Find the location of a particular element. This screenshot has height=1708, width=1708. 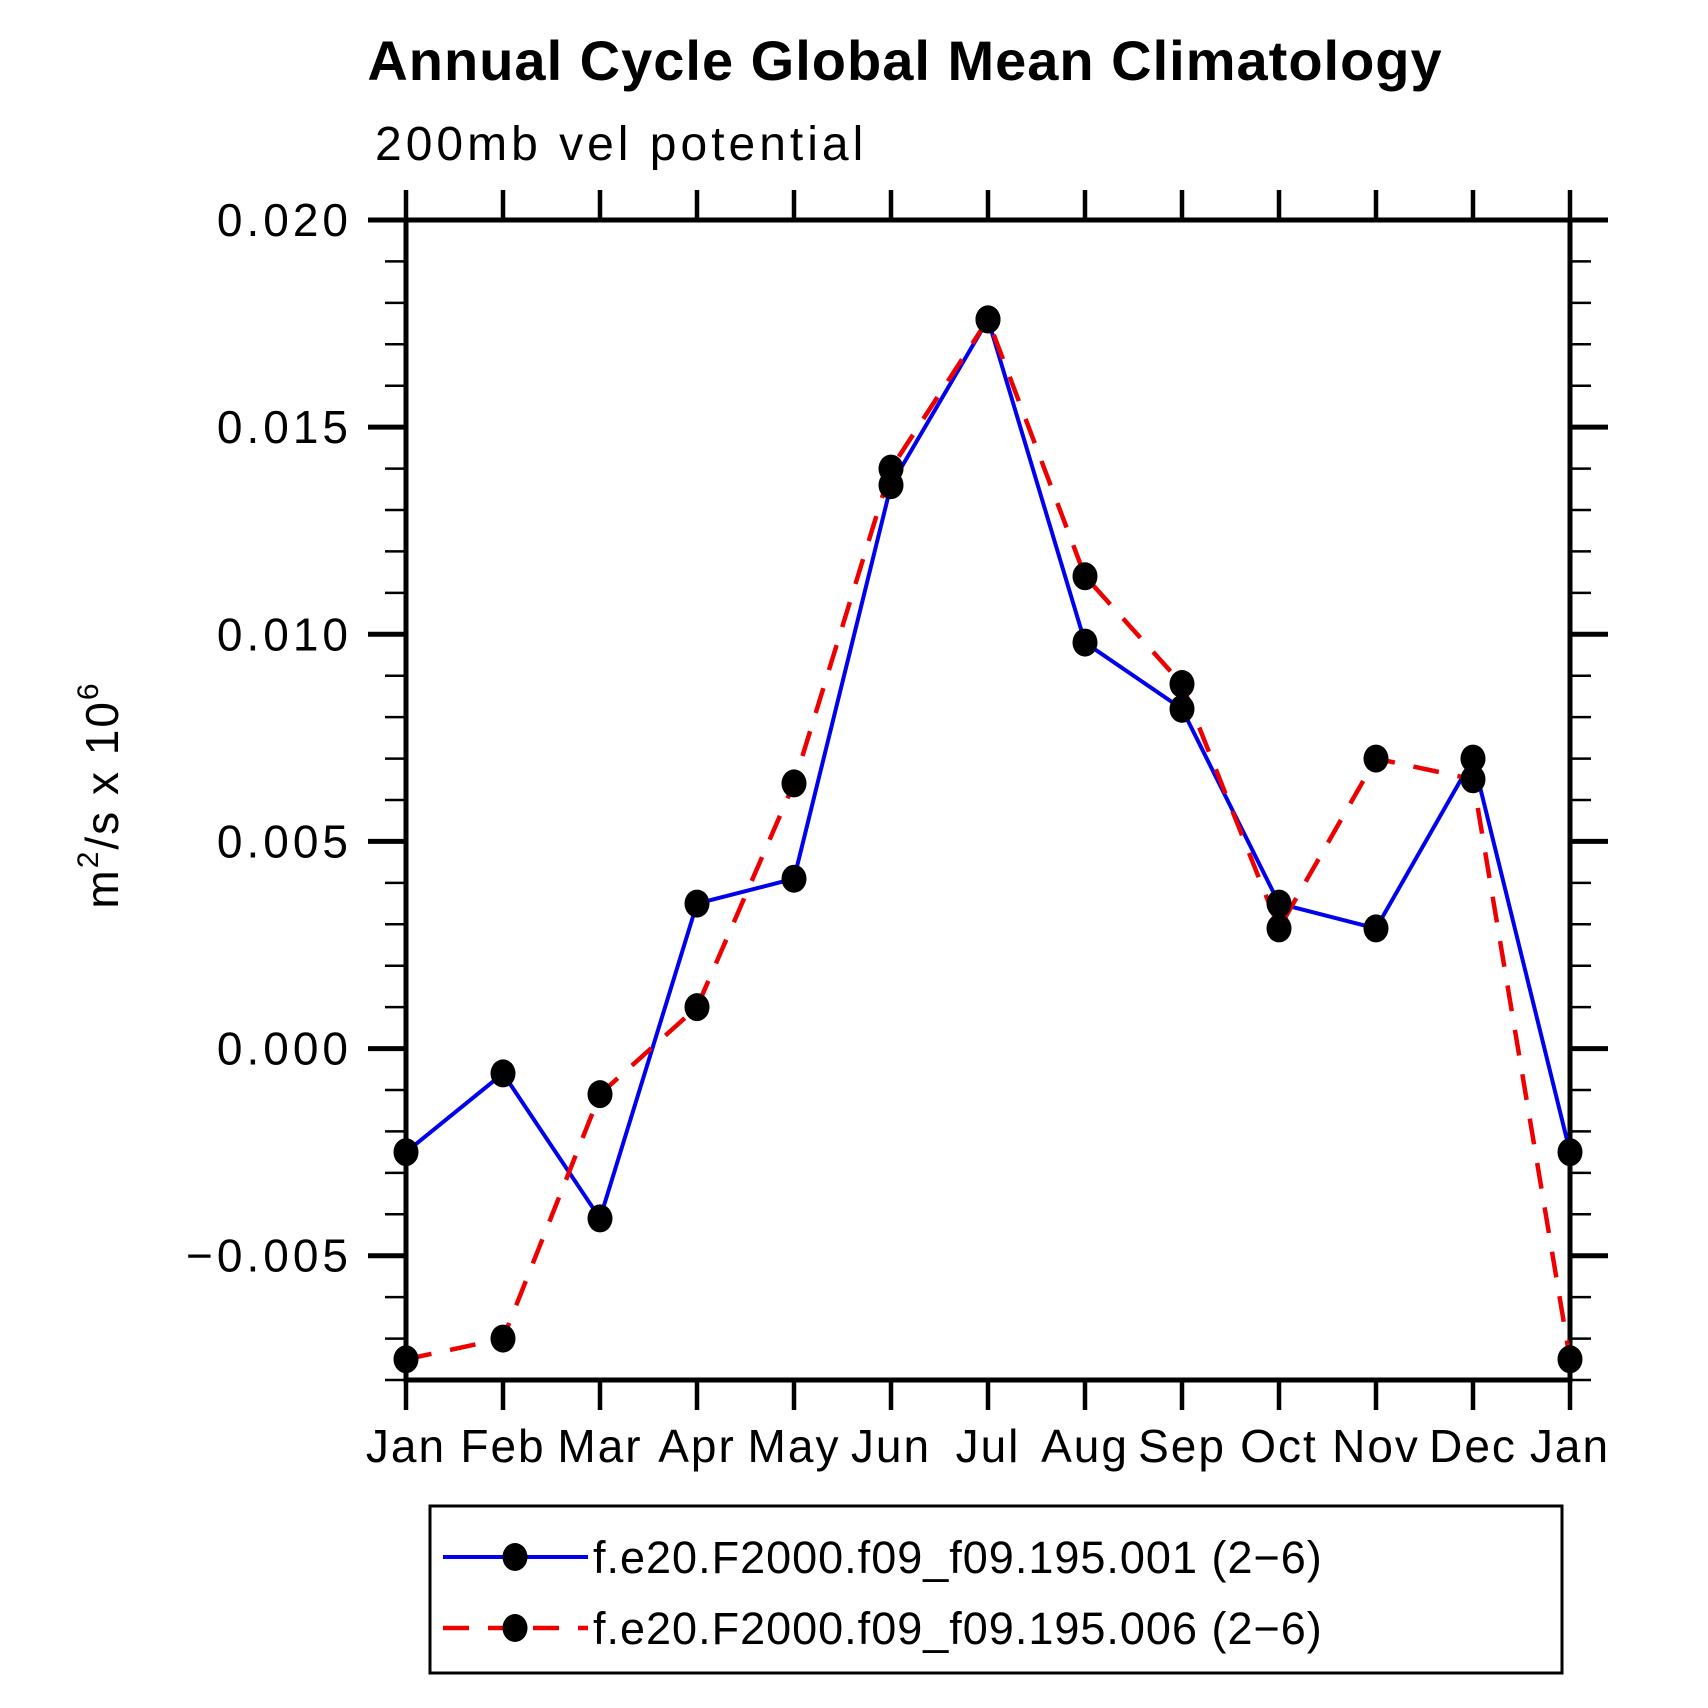

x-tick-label: Nov is located at coordinates (1376, 1446).